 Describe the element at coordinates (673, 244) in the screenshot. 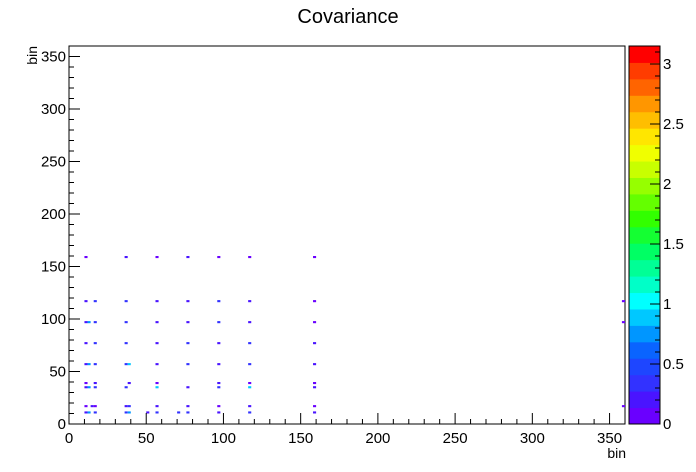

I see `z-tick-label: 1.5` at that location.